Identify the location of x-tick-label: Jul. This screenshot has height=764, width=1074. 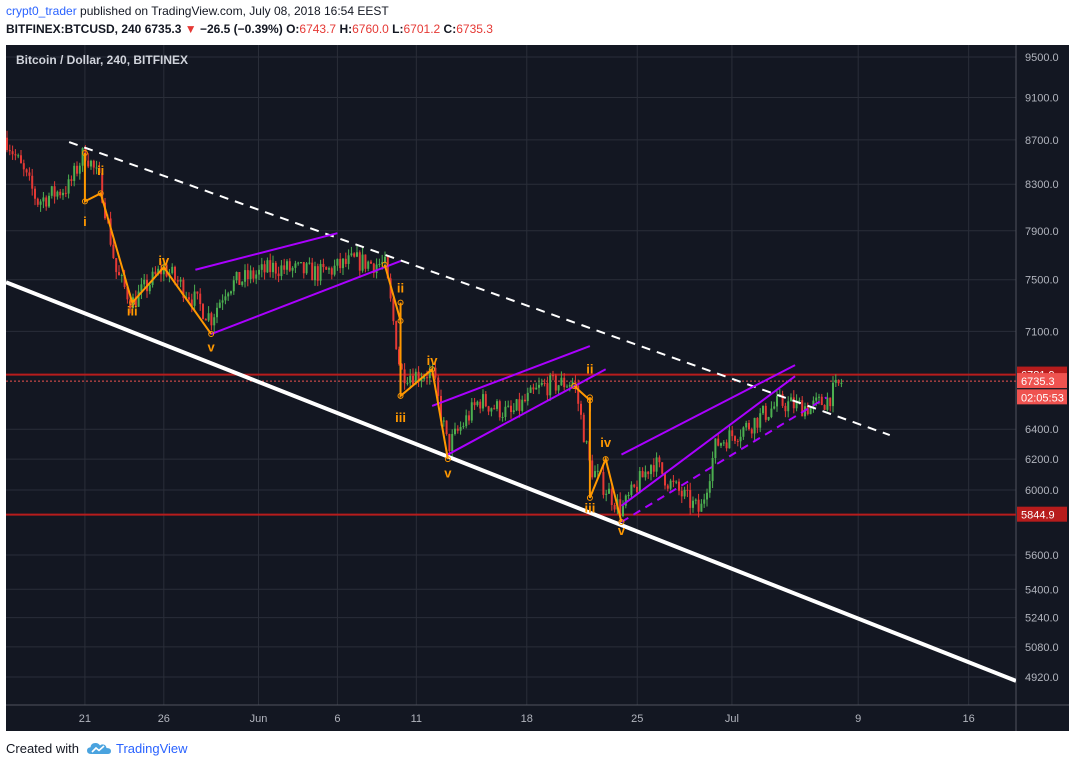
(732, 719).